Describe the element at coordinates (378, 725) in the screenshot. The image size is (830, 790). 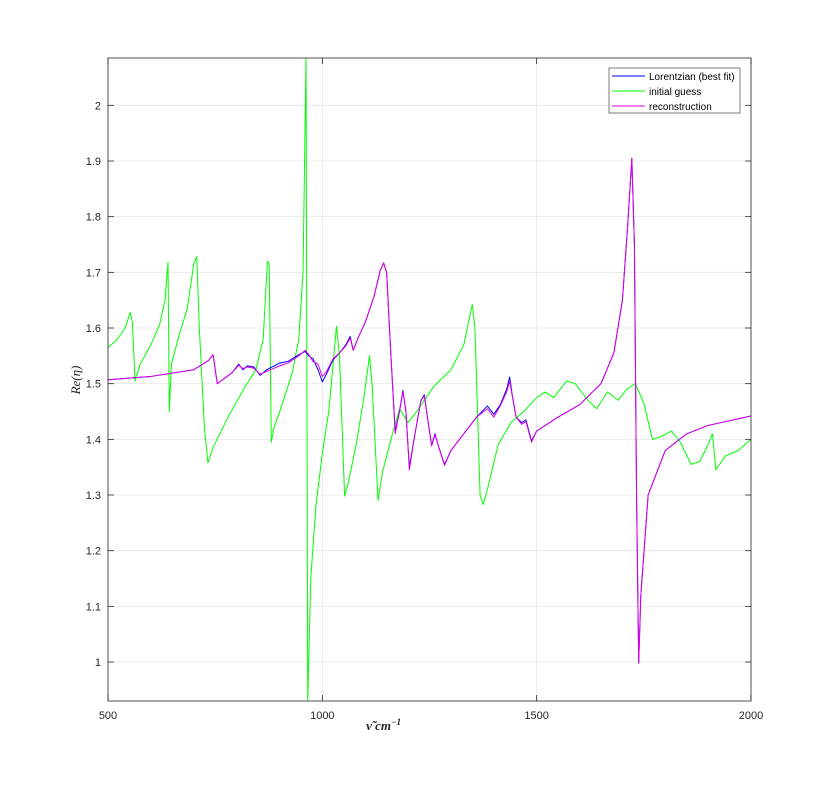
I see `x-axis-label-text: ν̃ cm` at that location.